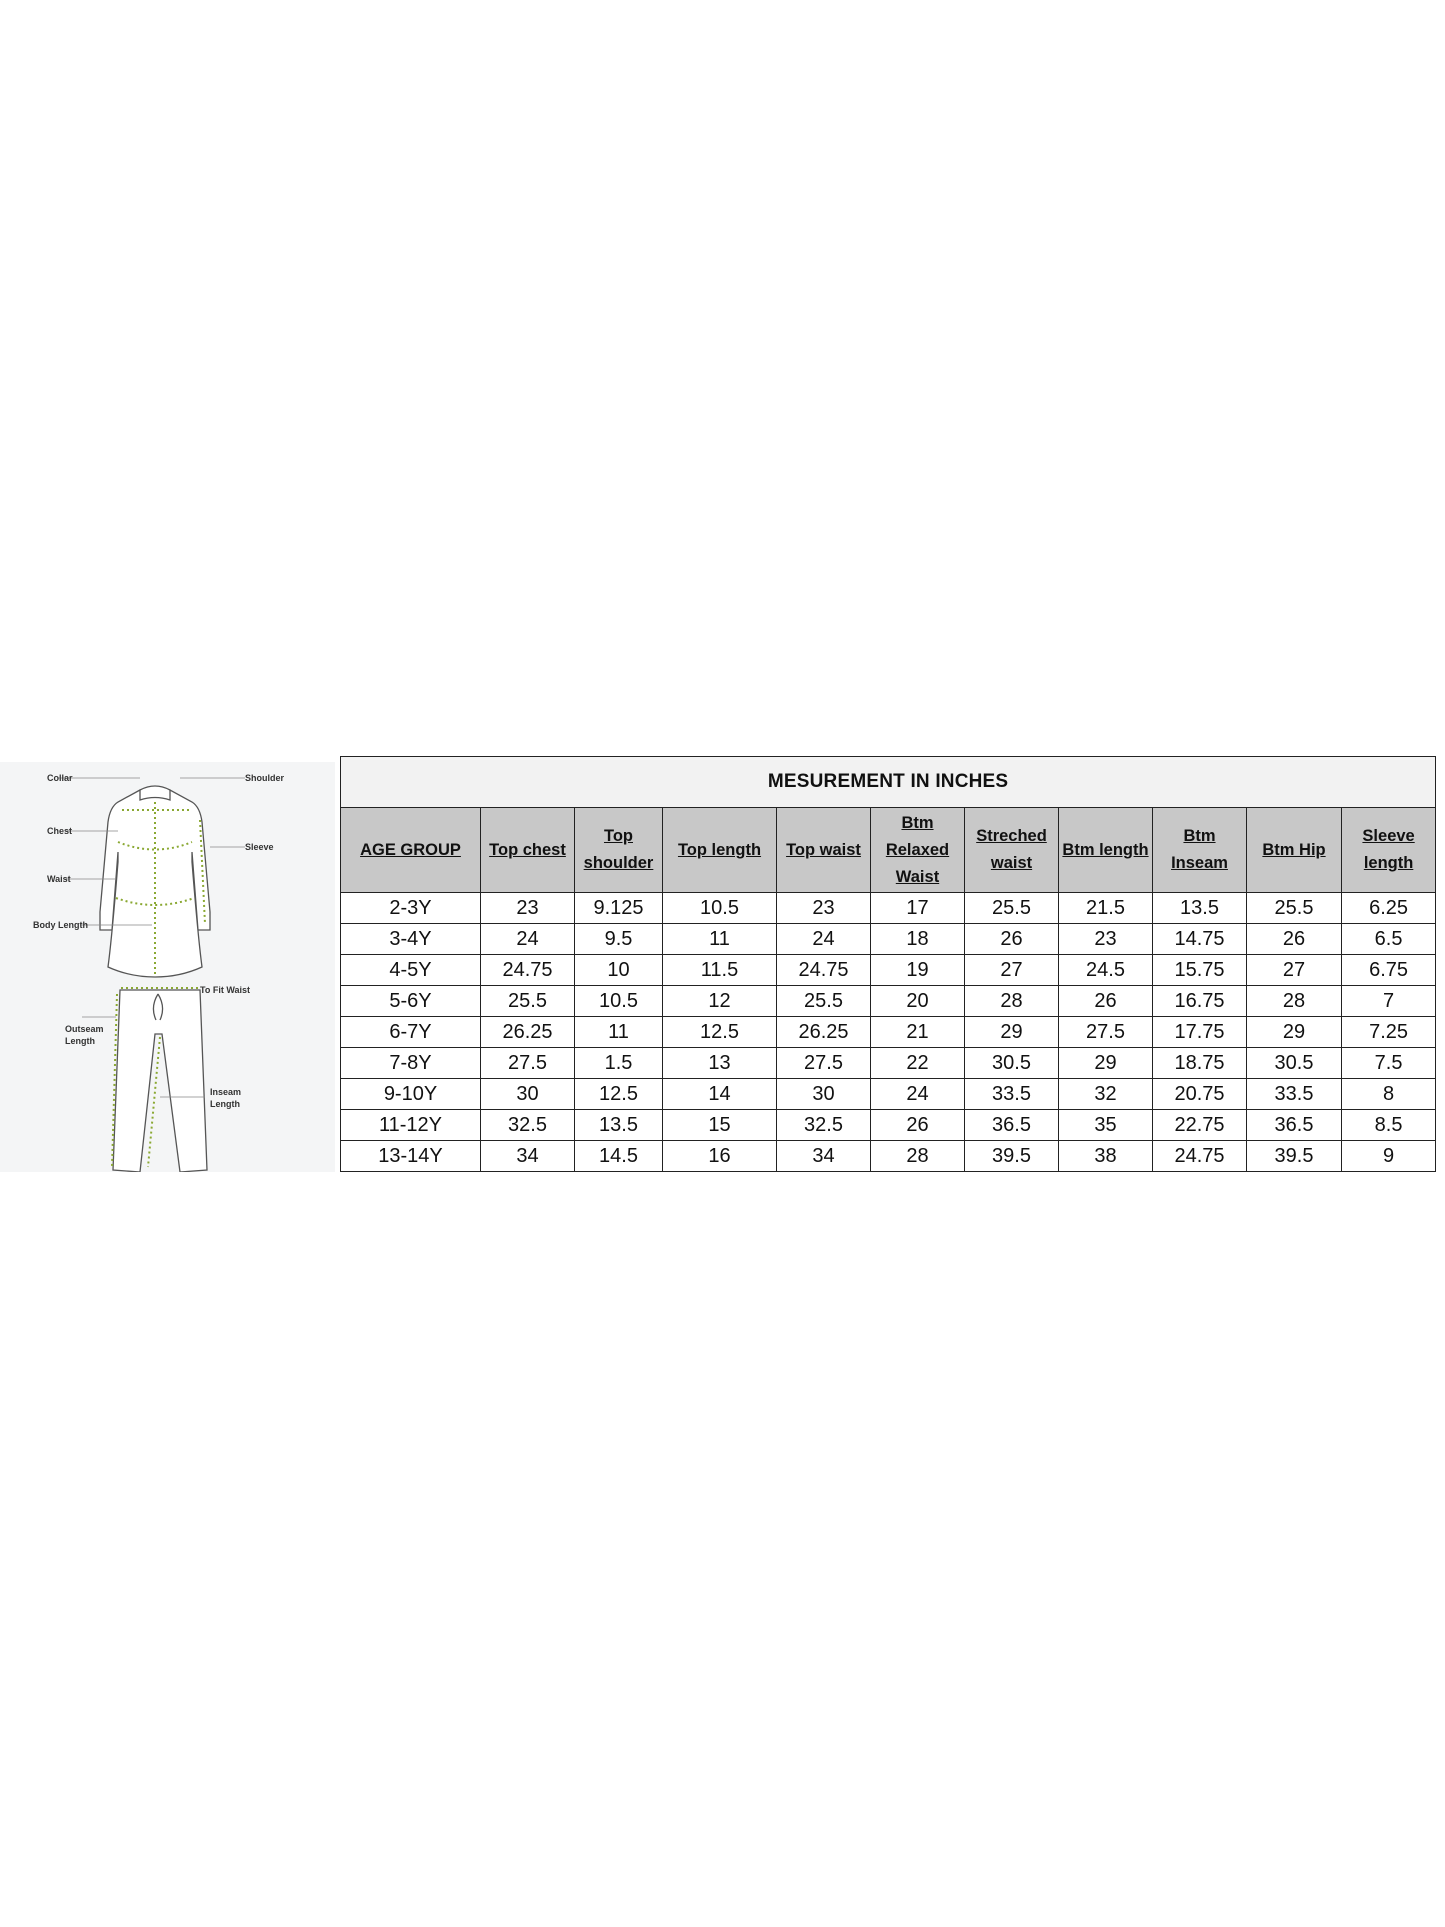 This screenshot has width=1445, height=1927. Describe the element at coordinates (1199, 1001) in the screenshot. I see `measurement-cell: 16.75` at that location.